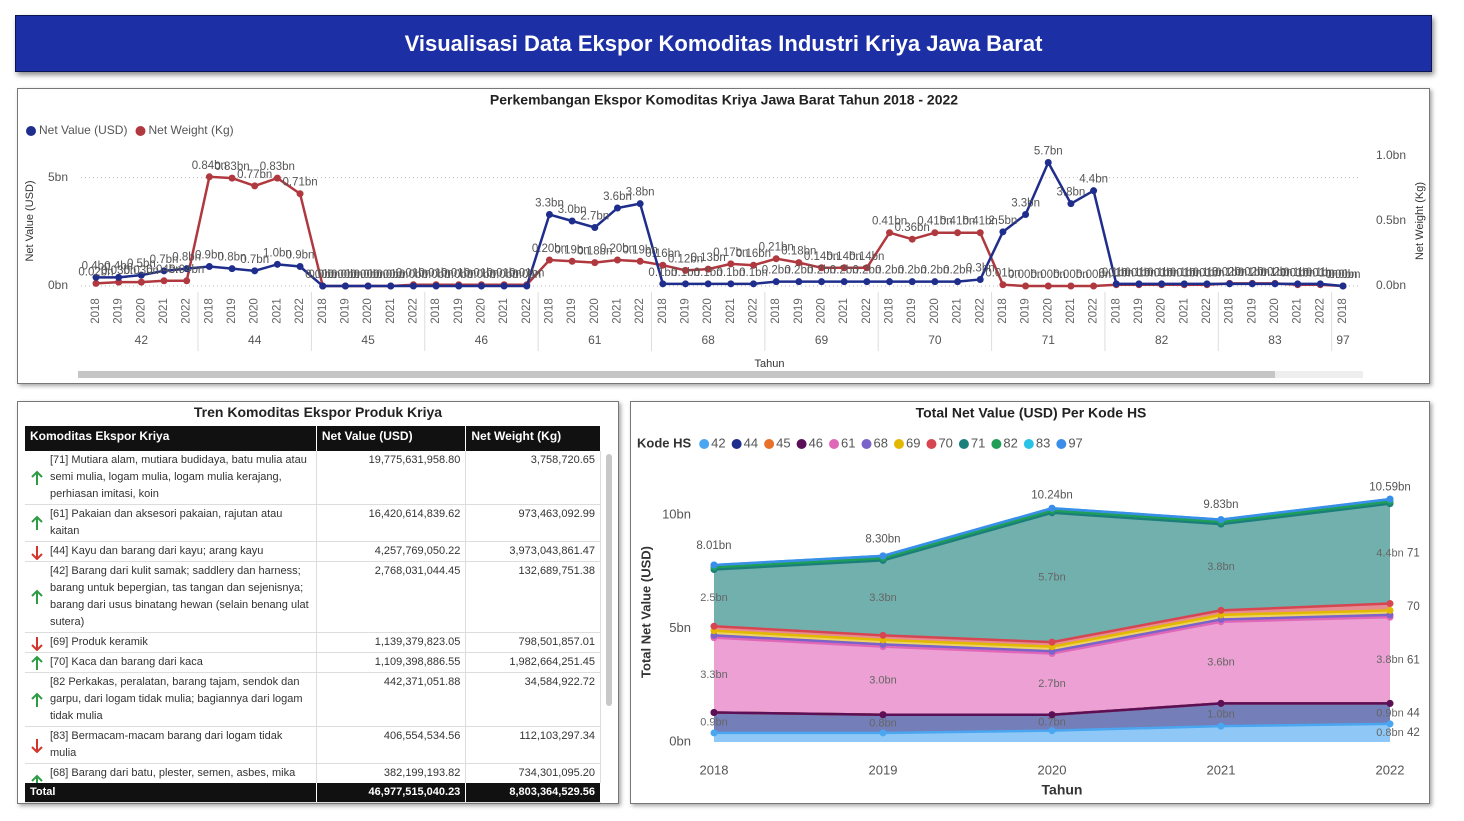 The width and height of the screenshot is (1464, 821). What do you see at coordinates (594, 252) in the screenshot?
I see `data-label: 0.18bn` at bounding box center [594, 252].